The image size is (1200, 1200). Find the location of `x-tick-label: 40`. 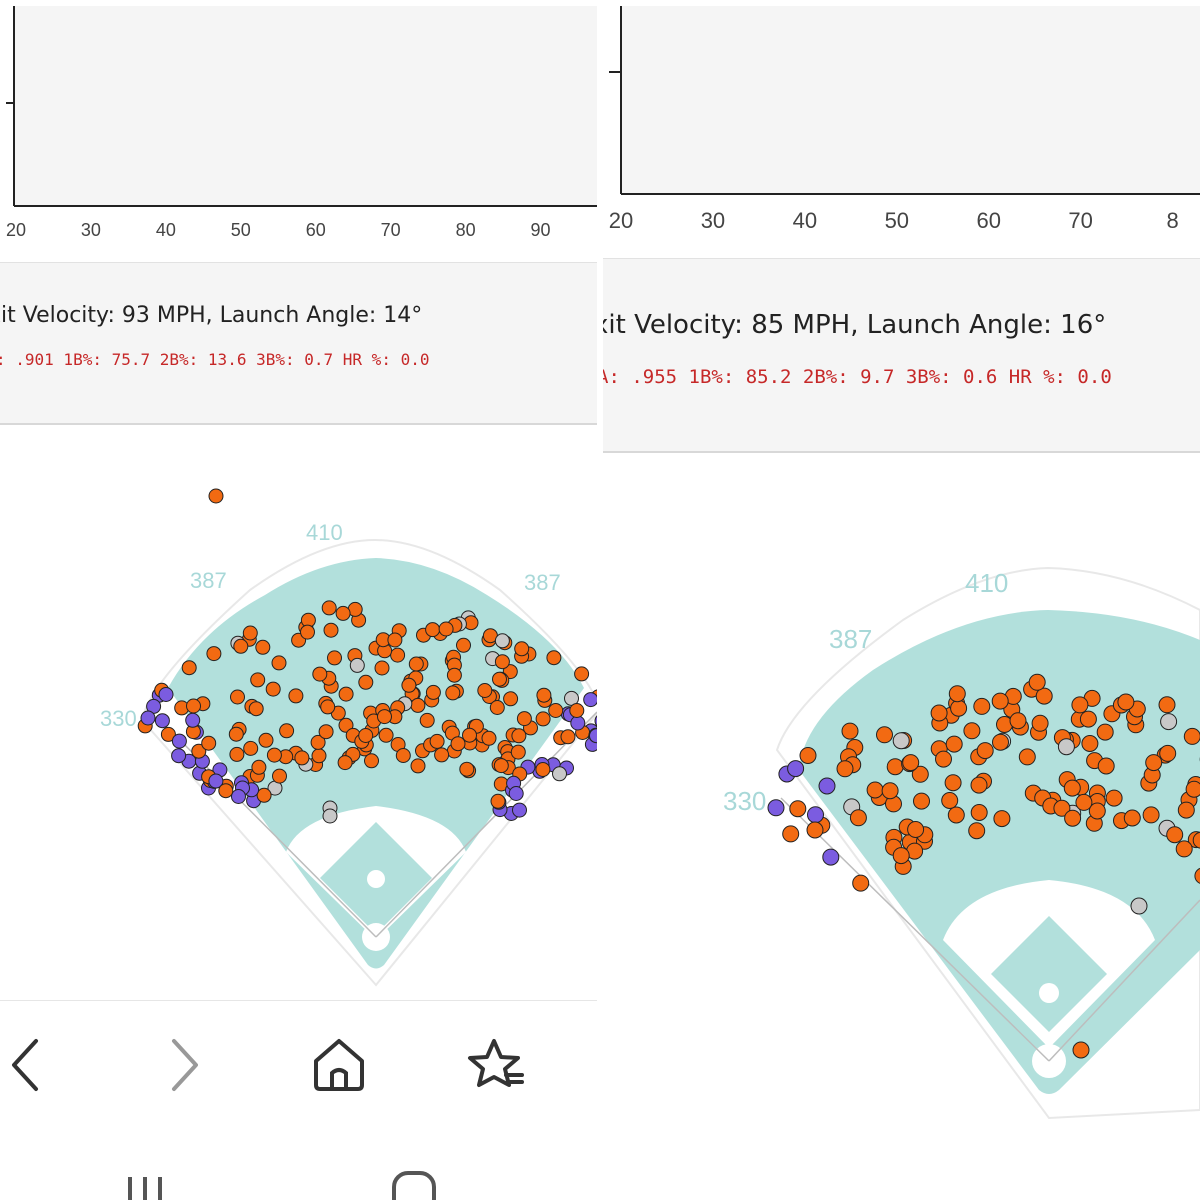

x-tick-label: 40 is located at coordinates (805, 220).